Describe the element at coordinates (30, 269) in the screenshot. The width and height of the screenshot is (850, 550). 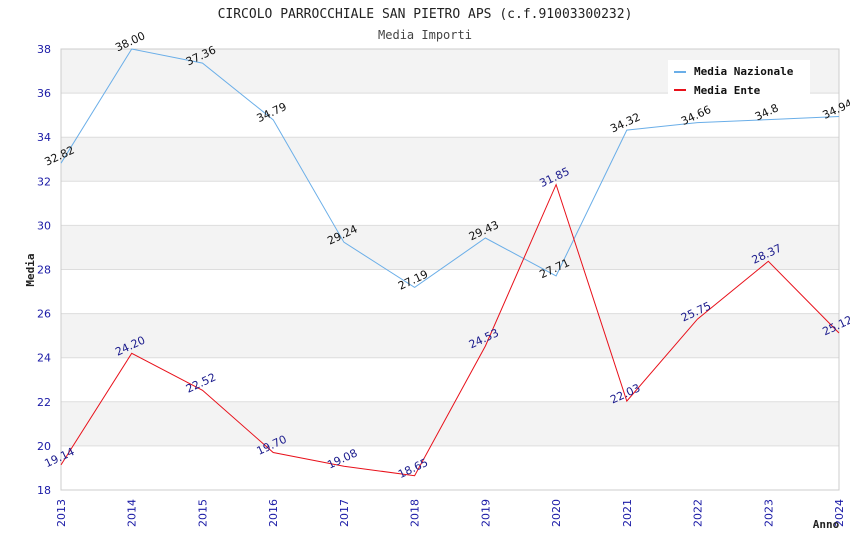
I see `y-axis-label: Media` at that location.